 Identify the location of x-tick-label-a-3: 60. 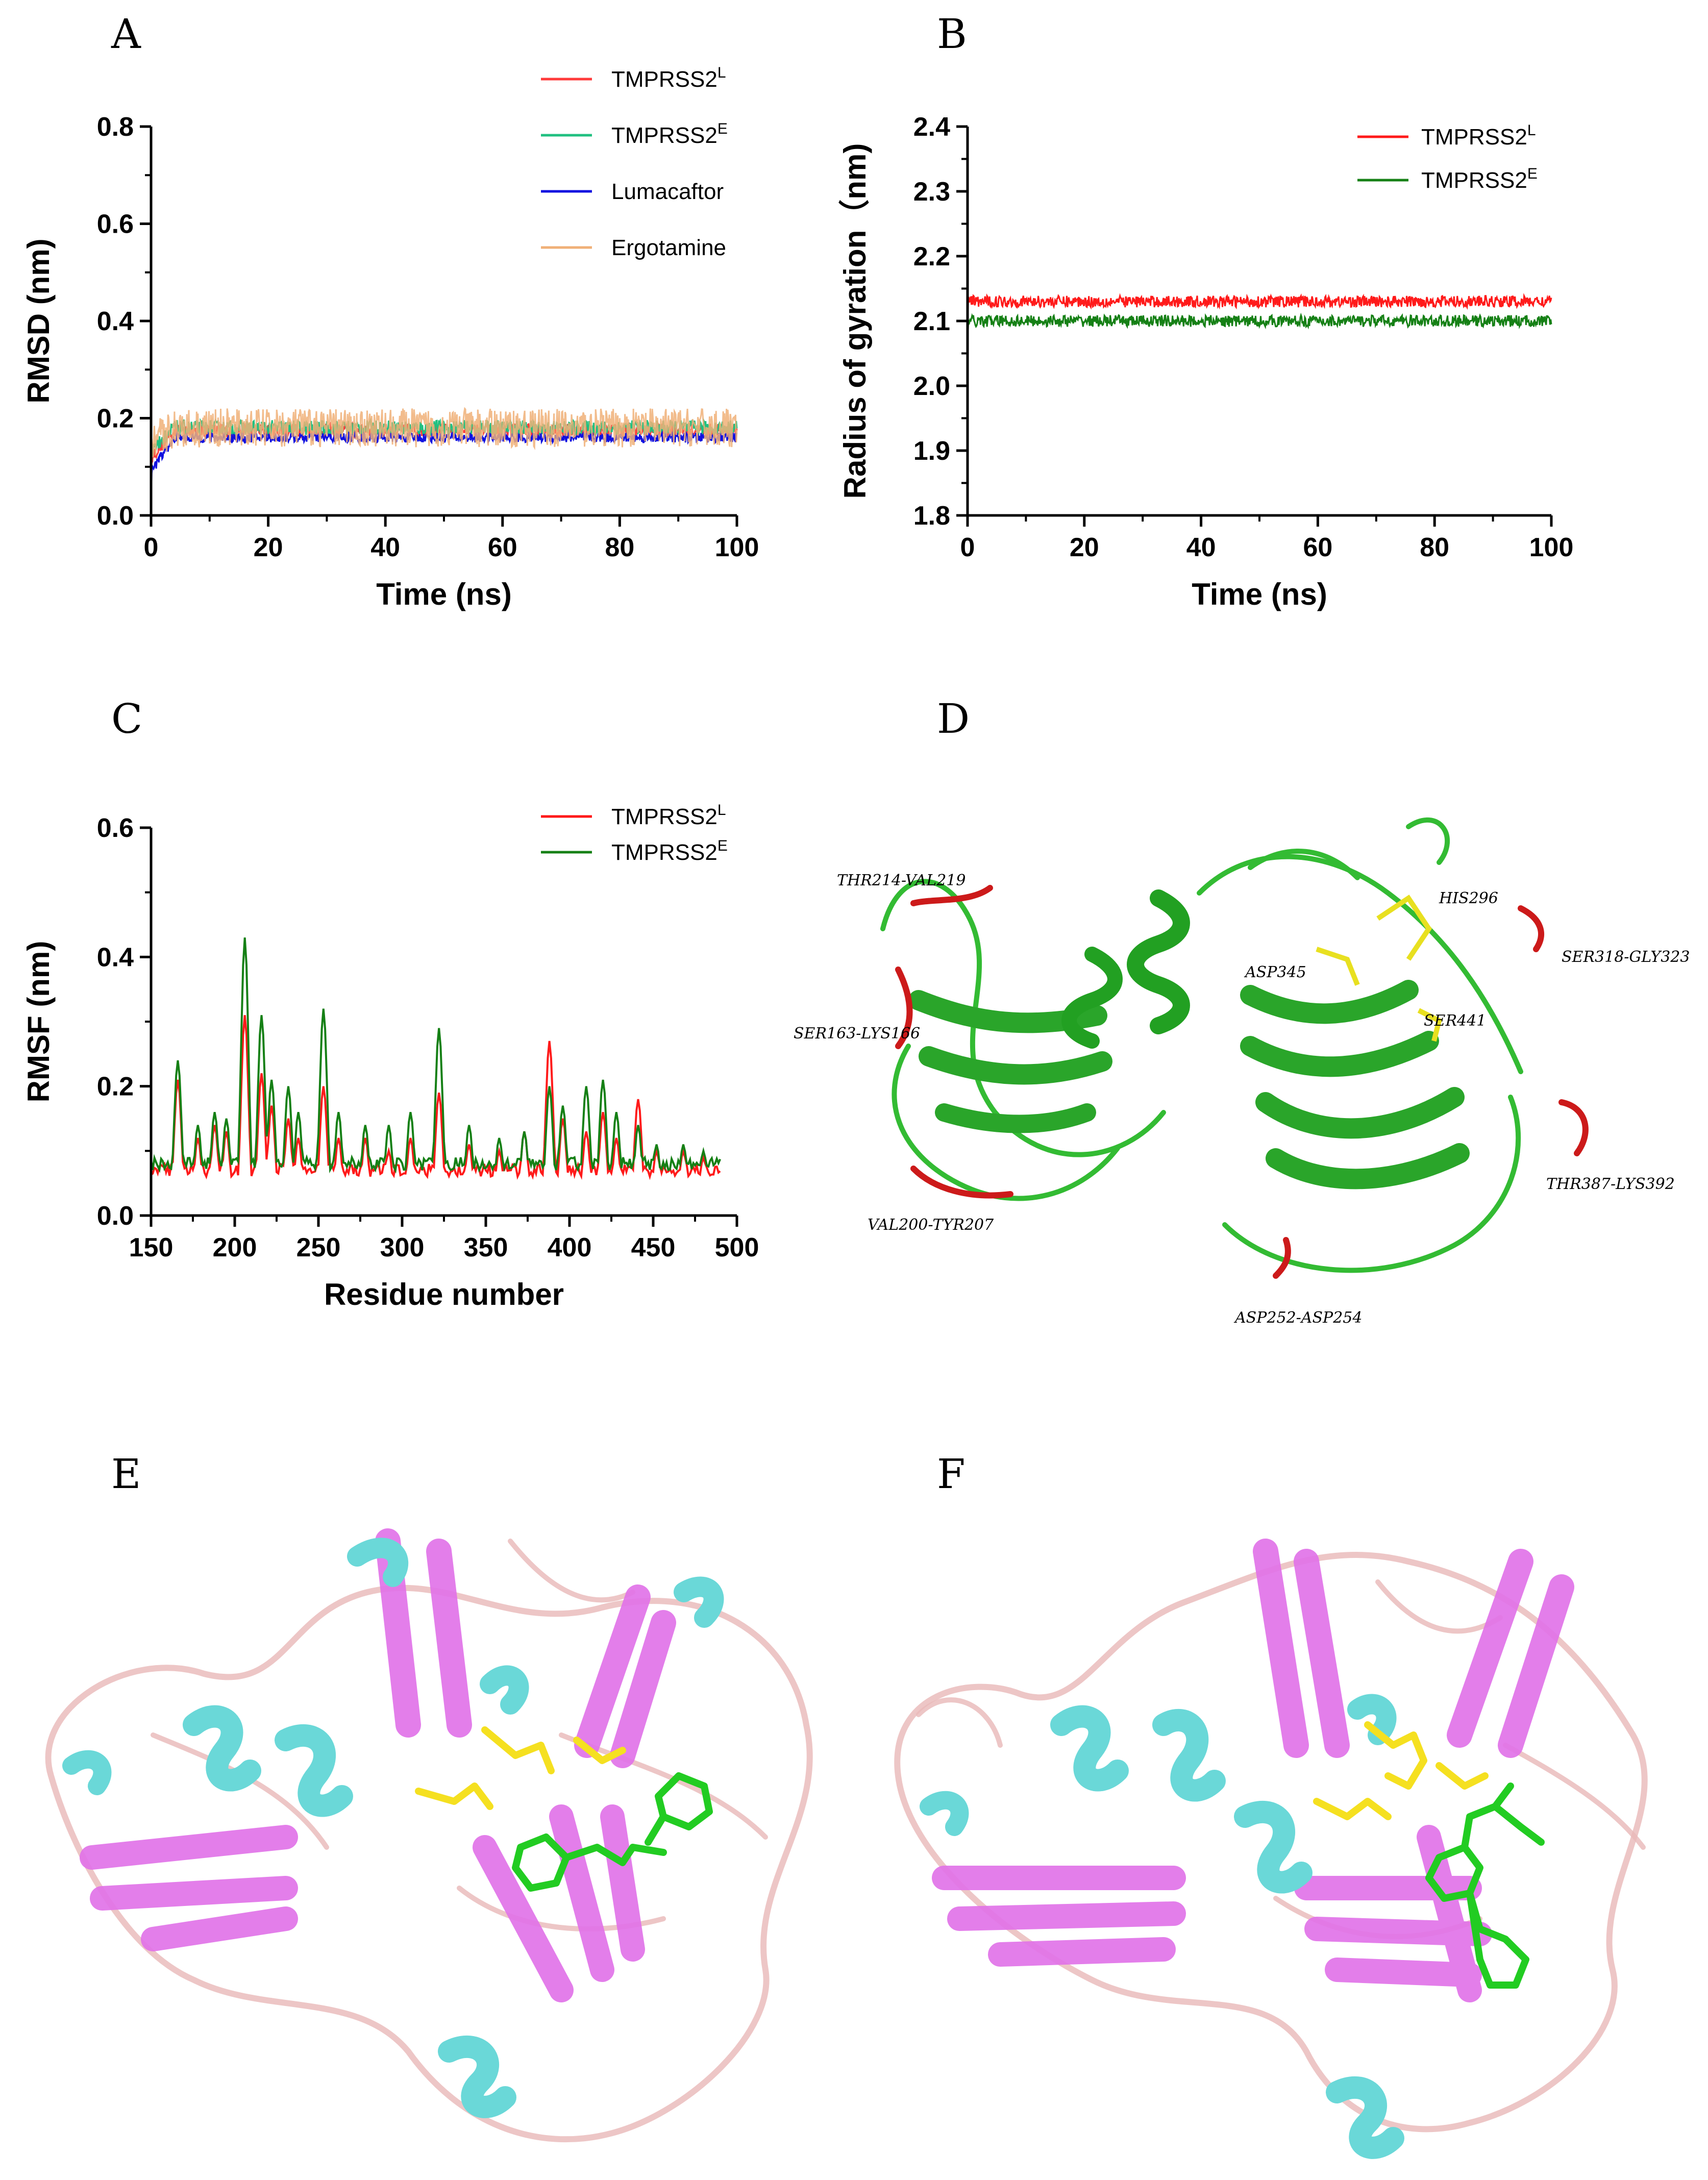
(502, 547).